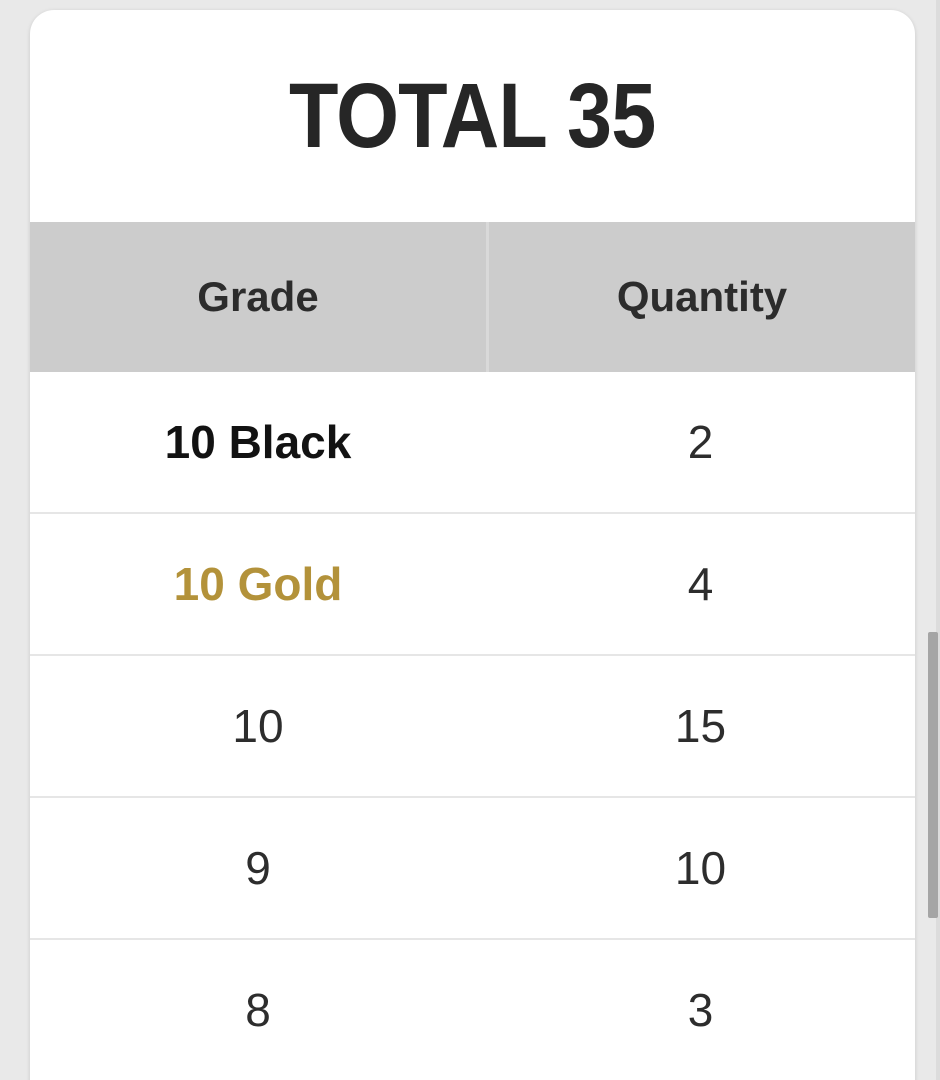  Describe the element at coordinates (472, 443) in the screenshot. I see `table-row: 10 Black 2` at that location.